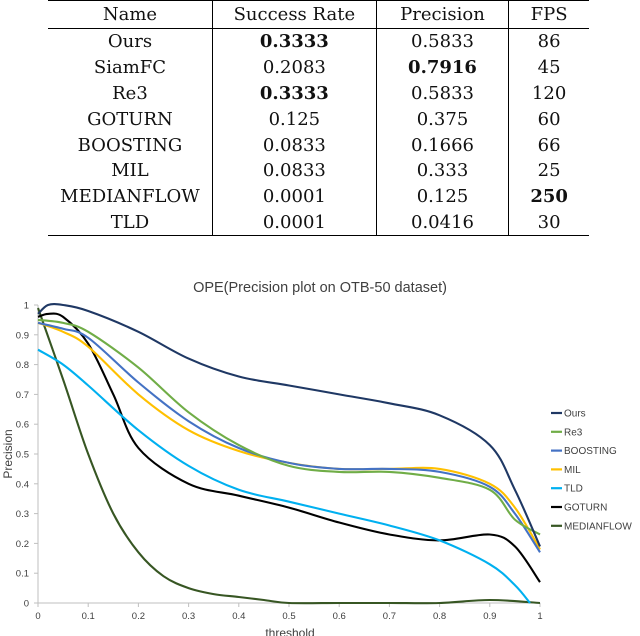 The height and width of the screenshot is (636, 640). Describe the element at coordinates (442, 119) in the screenshot. I see `cell-precision: 0.375` at that location.